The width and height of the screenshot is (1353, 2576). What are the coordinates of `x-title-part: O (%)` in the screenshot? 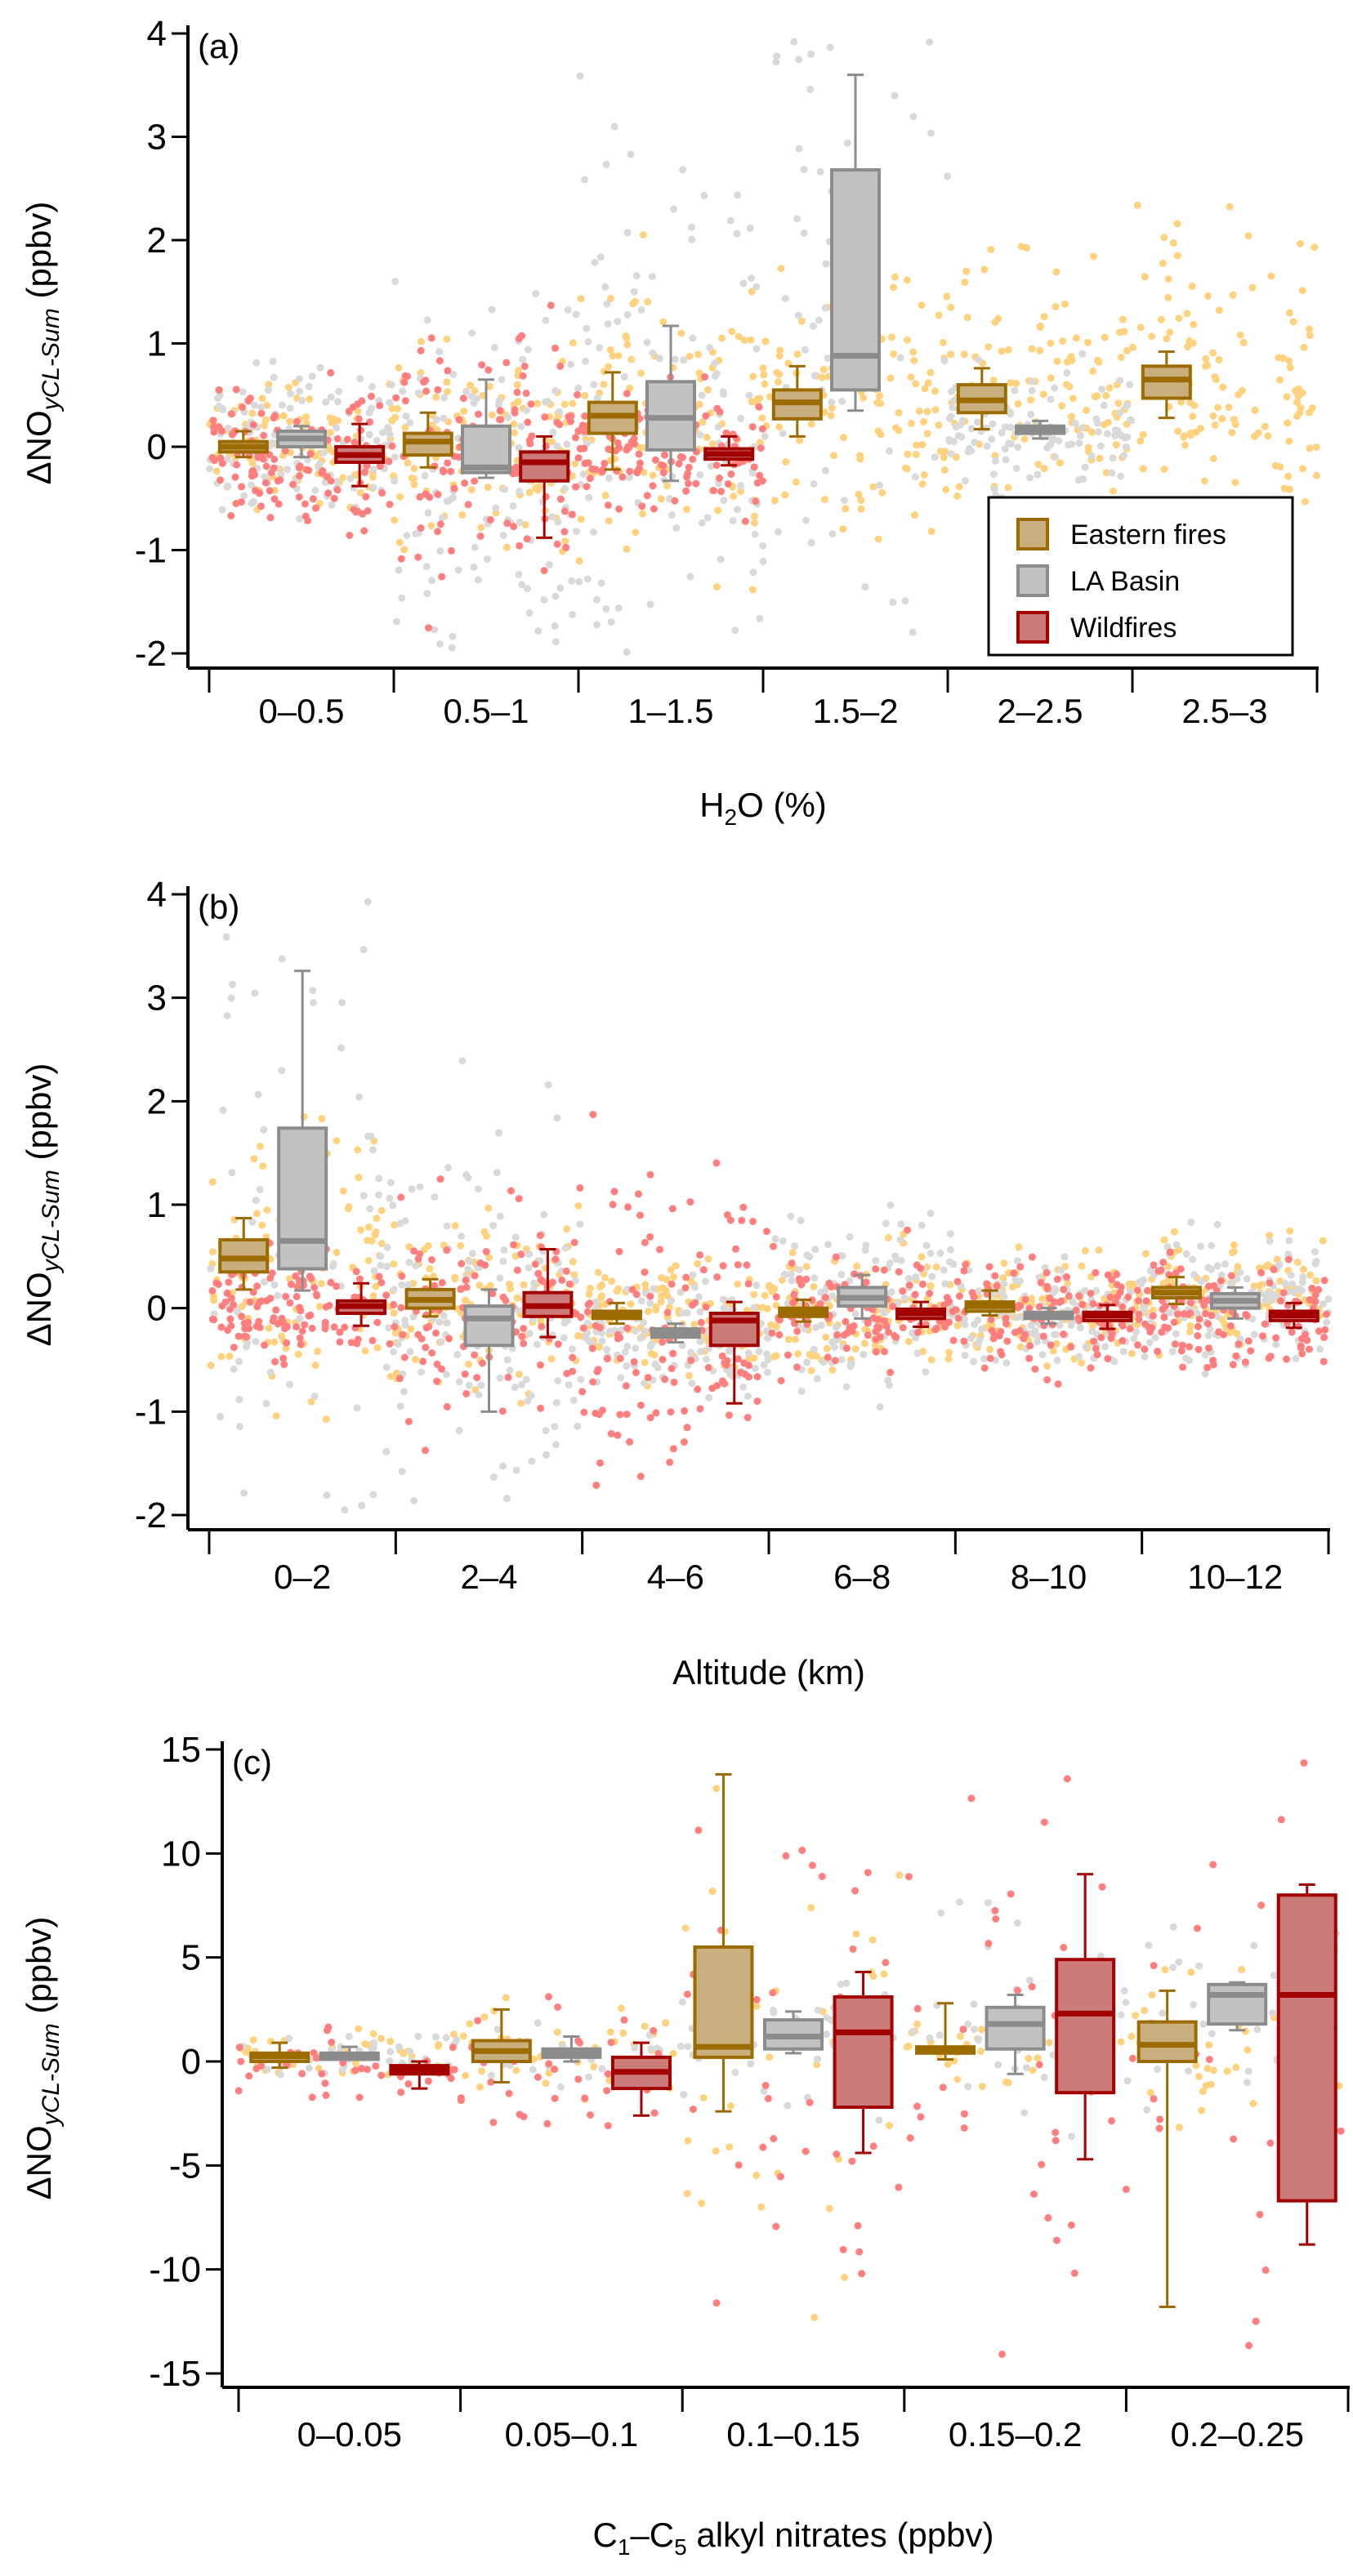 It's located at (782, 805).